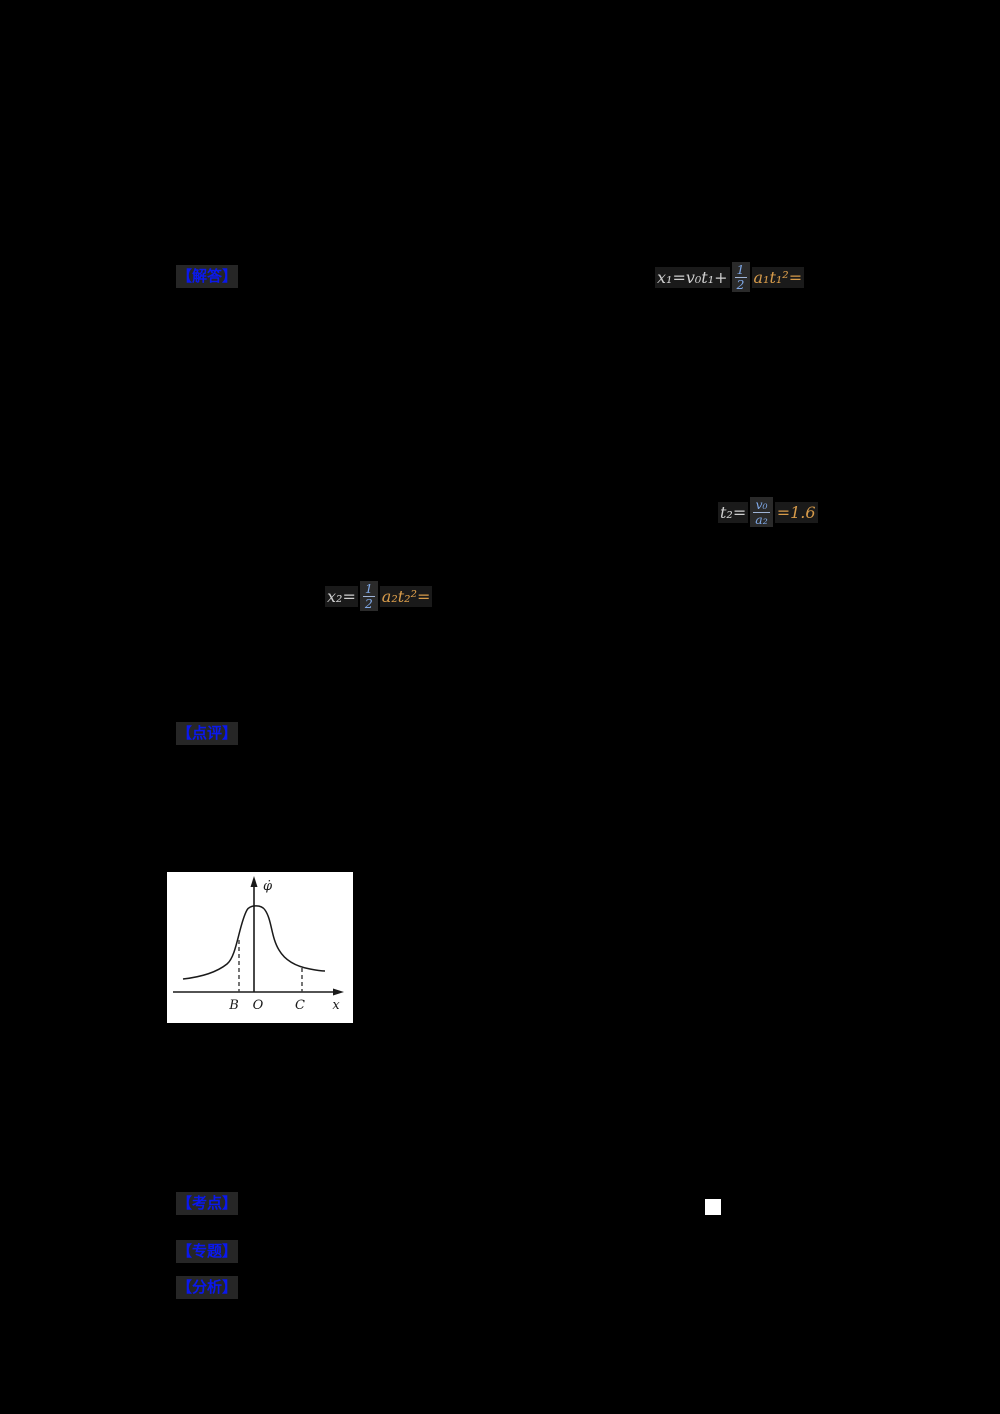 The width and height of the screenshot is (1000, 1414). Describe the element at coordinates (778, 277) in the screenshot. I see `equation-x1-right: a₁t₁²=` at that location.